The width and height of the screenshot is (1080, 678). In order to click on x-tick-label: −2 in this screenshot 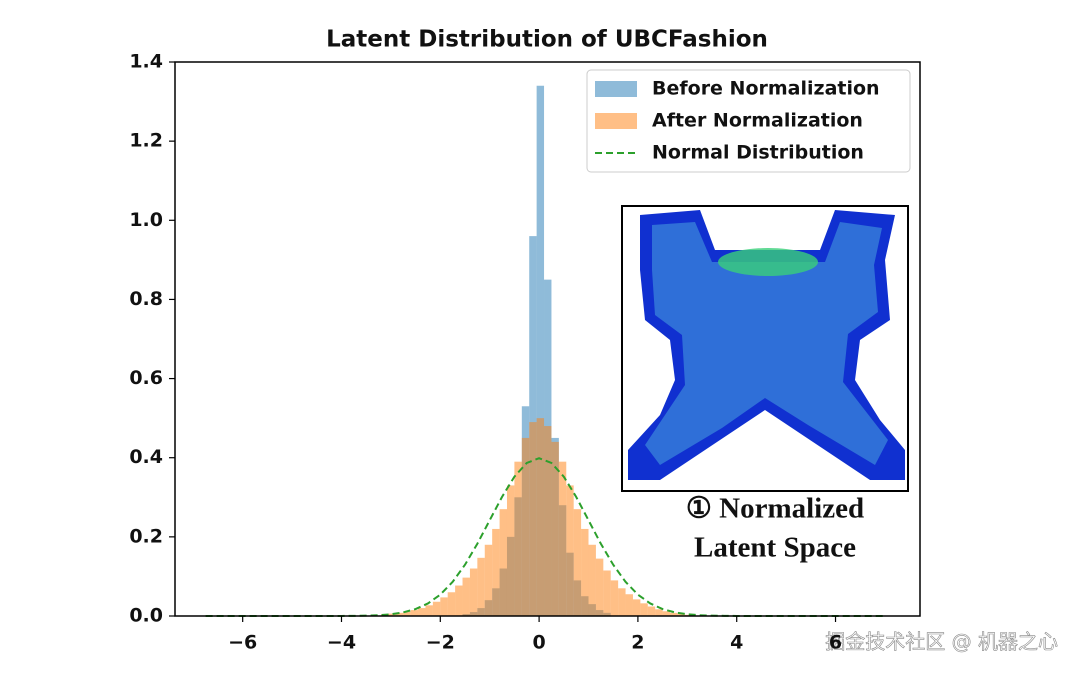, I will do `click(440, 643)`.